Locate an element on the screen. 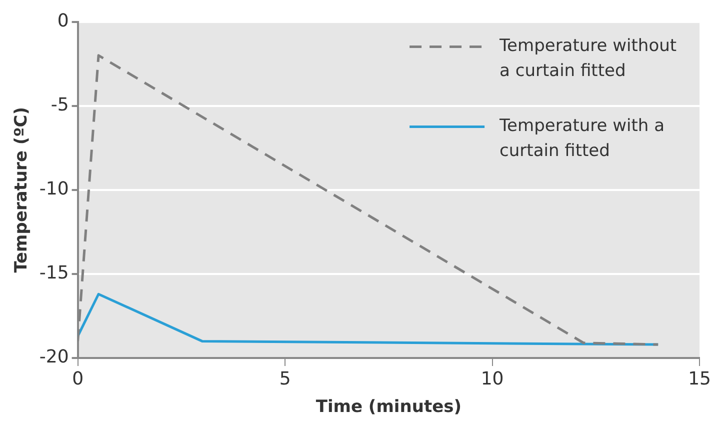 This screenshot has width=722, height=430. x-tick-label: 10 is located at coordinates (492, 379).